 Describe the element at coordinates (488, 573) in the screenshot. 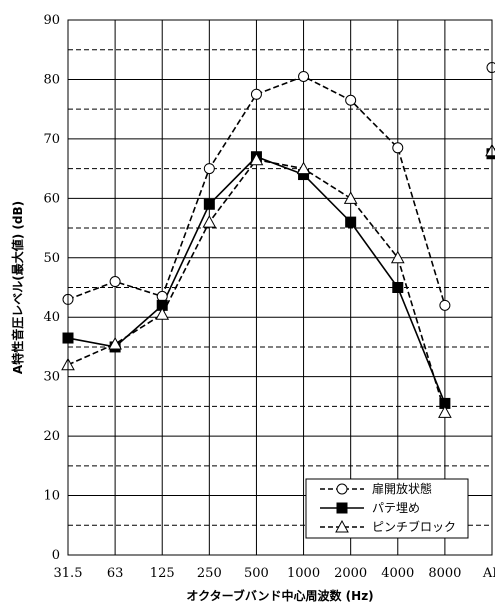

I see `x-tick-label: AP` at that location.